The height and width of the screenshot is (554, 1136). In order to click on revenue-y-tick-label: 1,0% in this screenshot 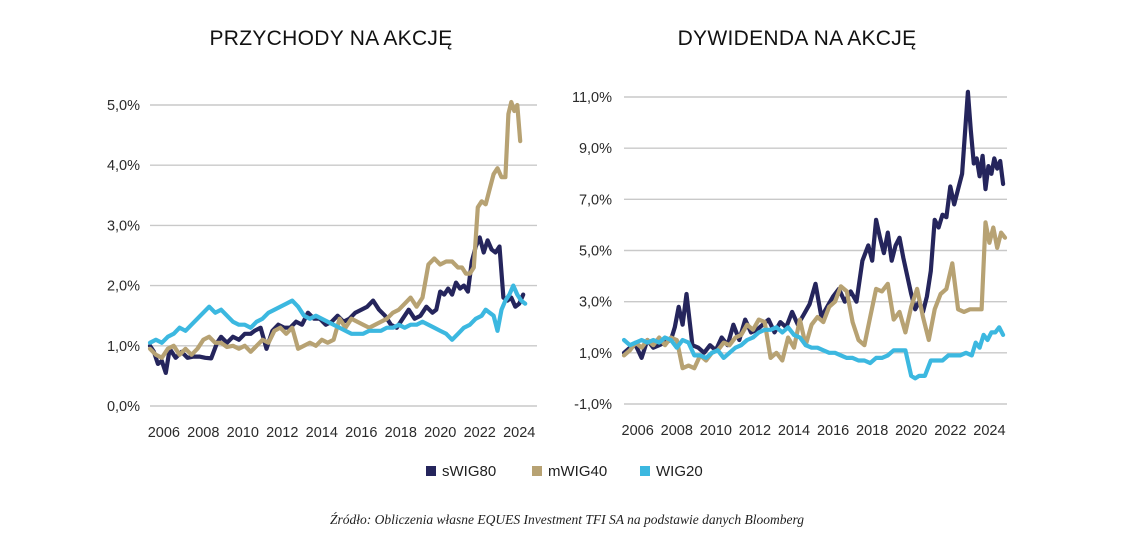, I will do `click(123, 347)`.